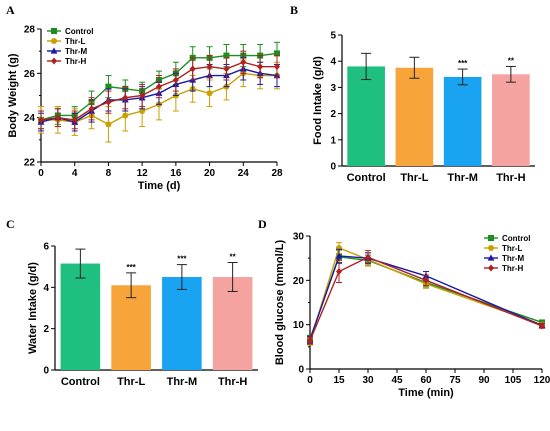  Describe the element at coordinates (232, 323) in the screenshot. I see `bar-thr-h` at that location.